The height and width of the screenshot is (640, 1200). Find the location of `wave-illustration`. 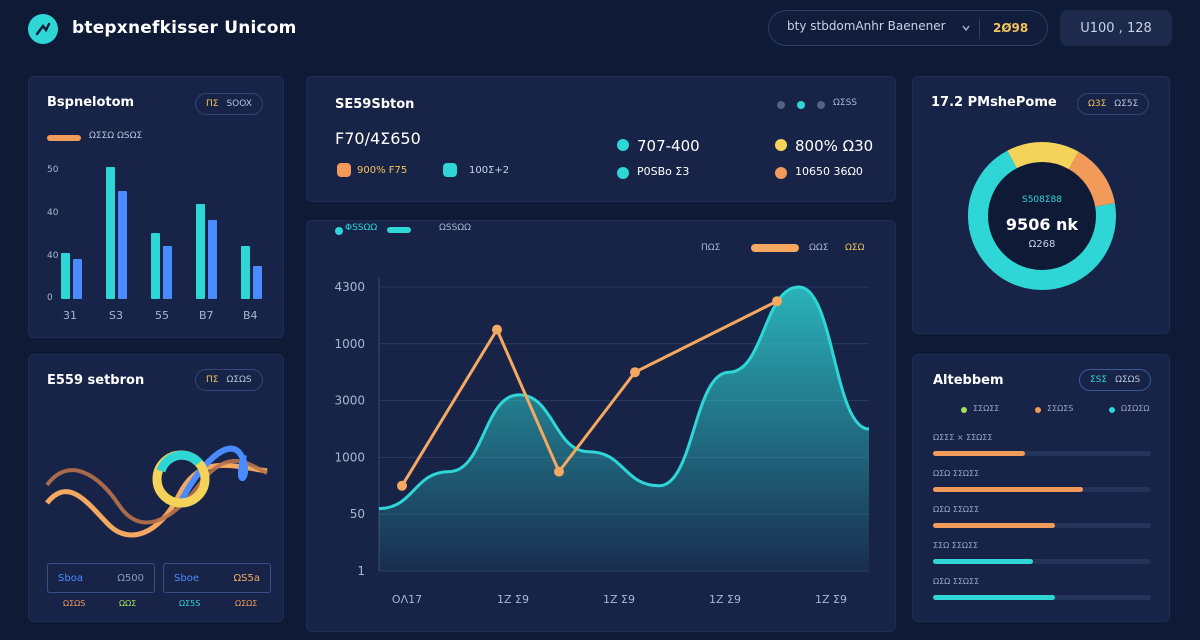

wave-illustration is located at coordinates (156, 491).